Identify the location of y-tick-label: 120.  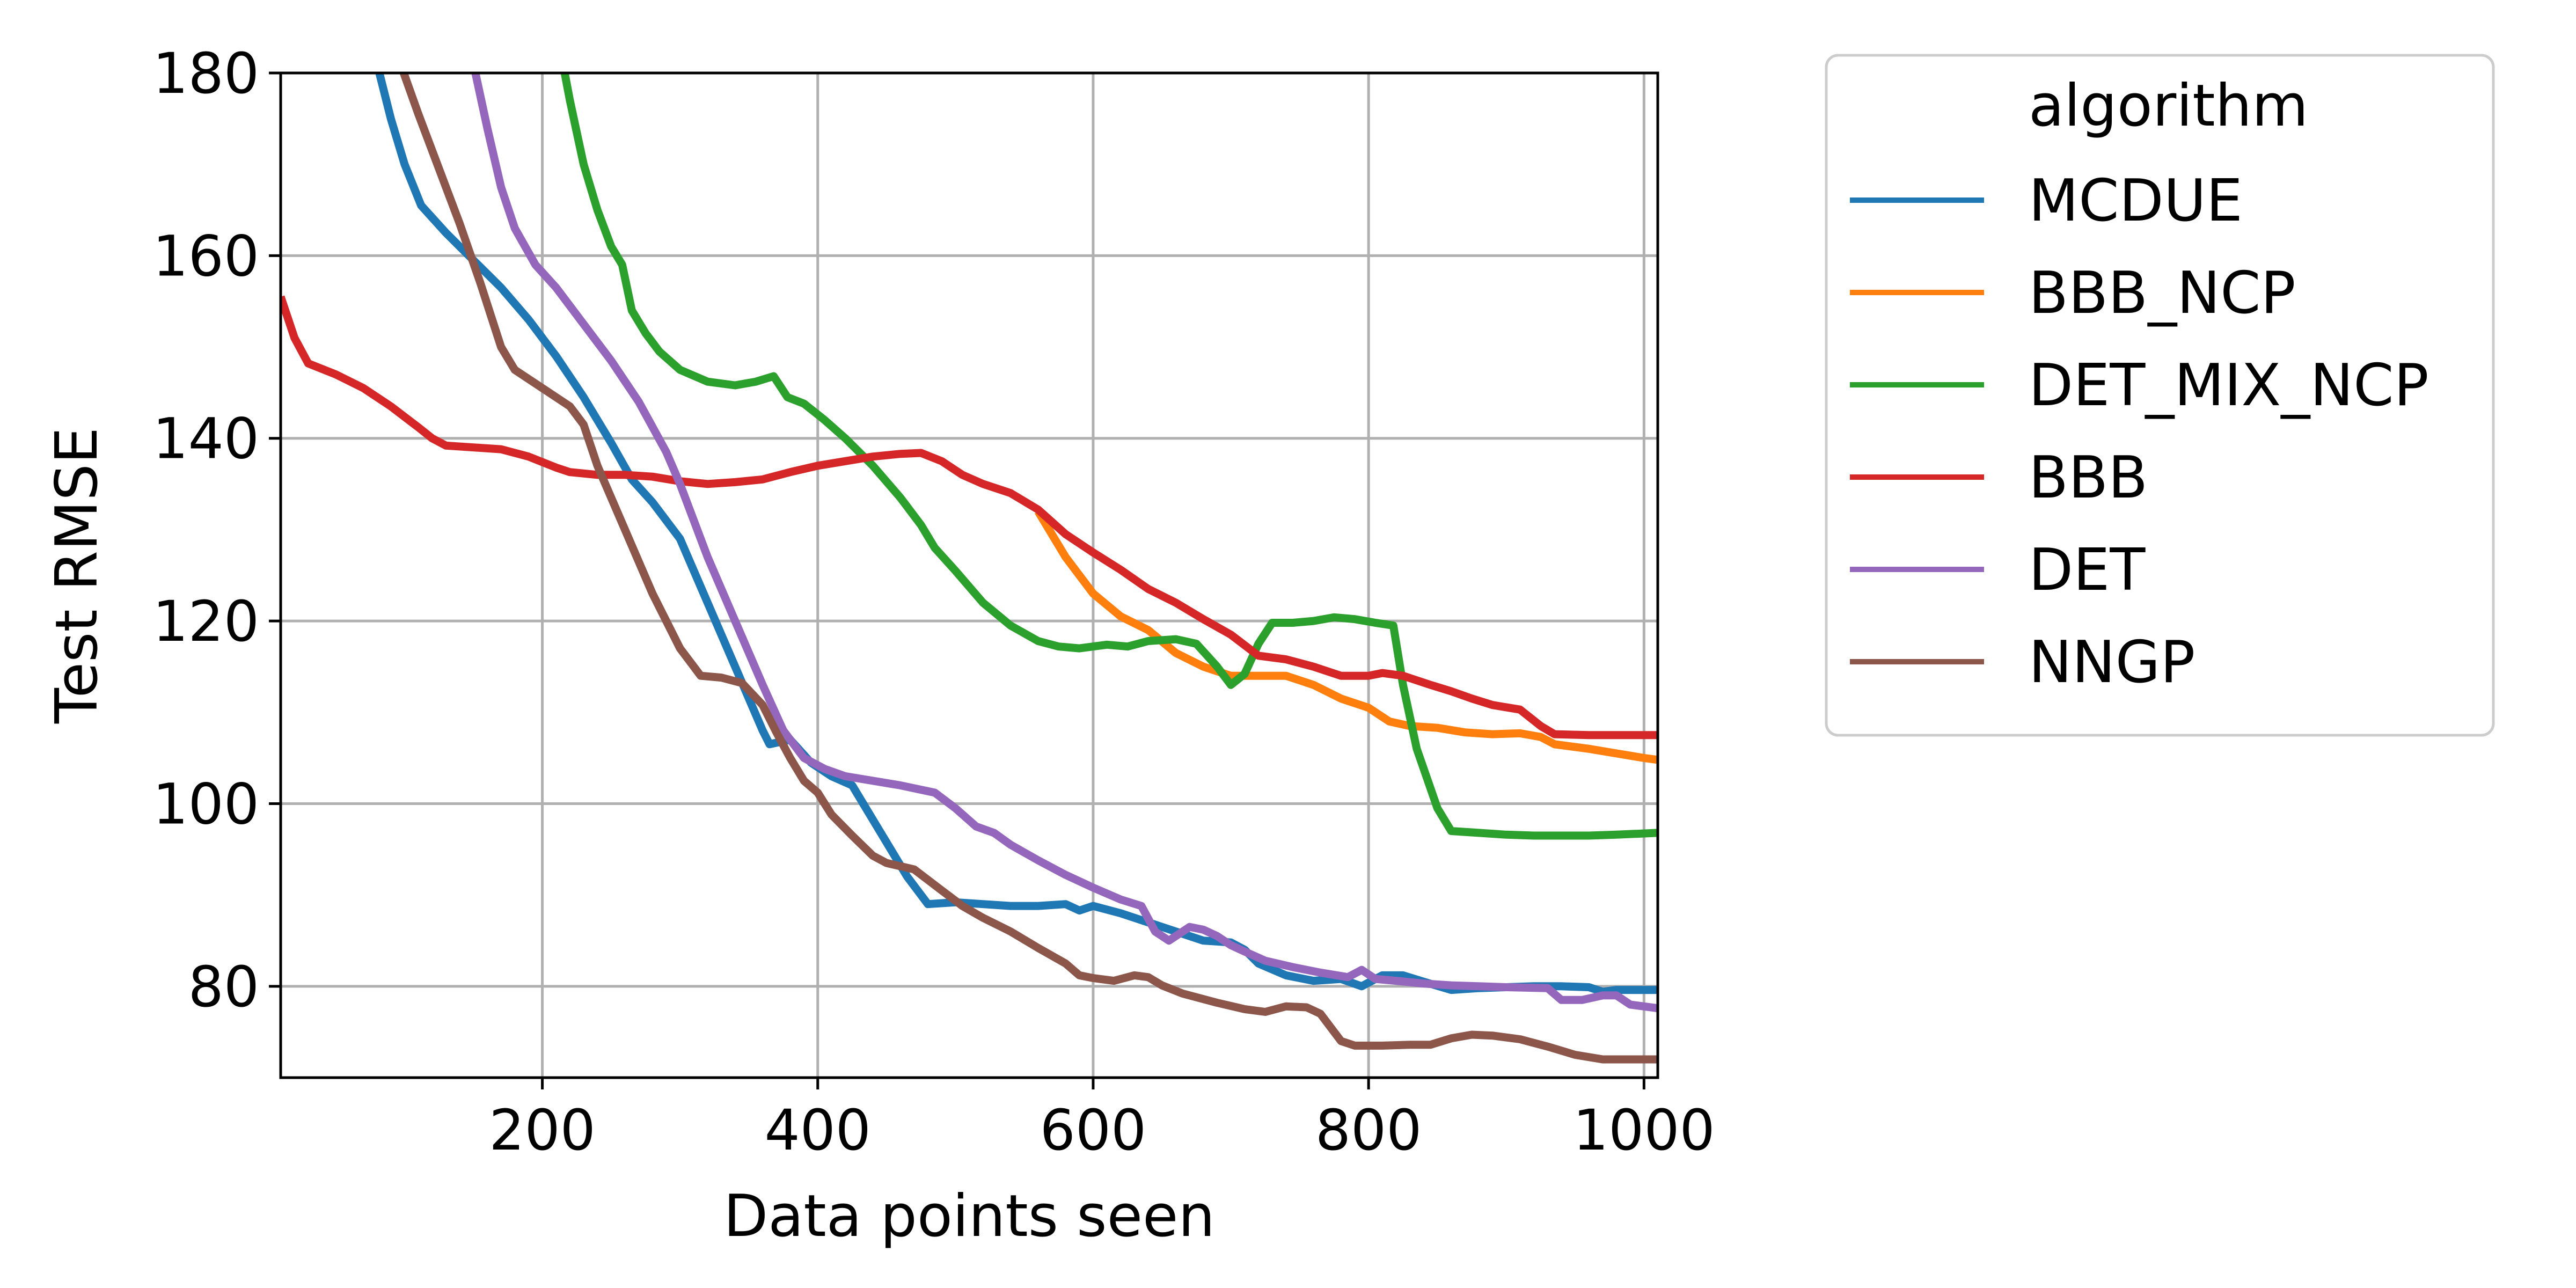
(205, 621).